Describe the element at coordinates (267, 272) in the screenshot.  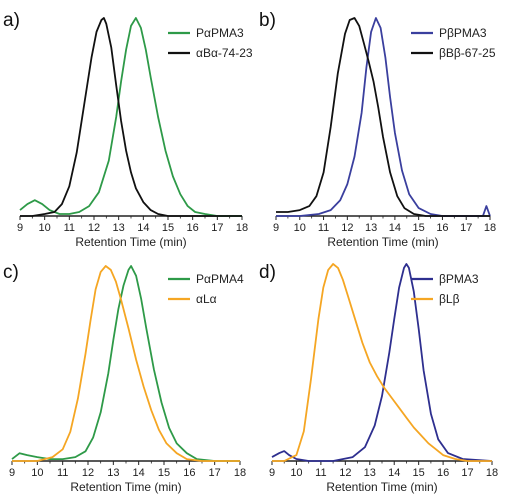
I see `panel-label: d)` at that location.